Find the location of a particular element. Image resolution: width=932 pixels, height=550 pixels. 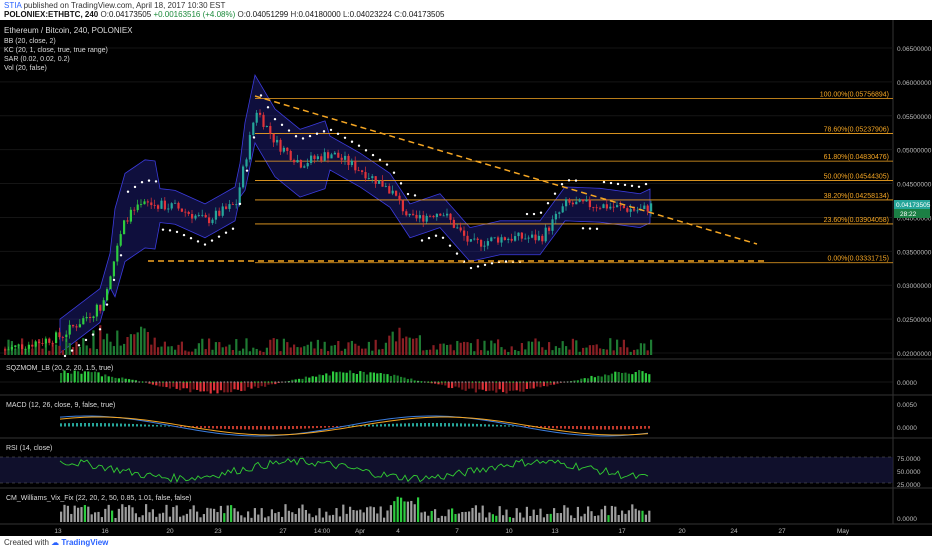

vol-label: Vol (20, false) is located at coordinates (25, 68).